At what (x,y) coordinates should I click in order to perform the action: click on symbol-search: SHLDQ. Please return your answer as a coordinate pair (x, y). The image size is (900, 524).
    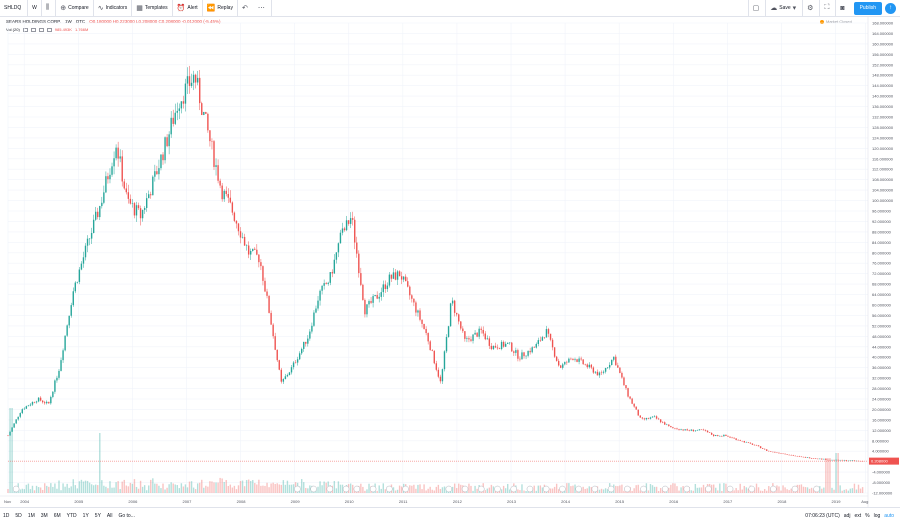
    Looking at the image, I should click on (14, 8).